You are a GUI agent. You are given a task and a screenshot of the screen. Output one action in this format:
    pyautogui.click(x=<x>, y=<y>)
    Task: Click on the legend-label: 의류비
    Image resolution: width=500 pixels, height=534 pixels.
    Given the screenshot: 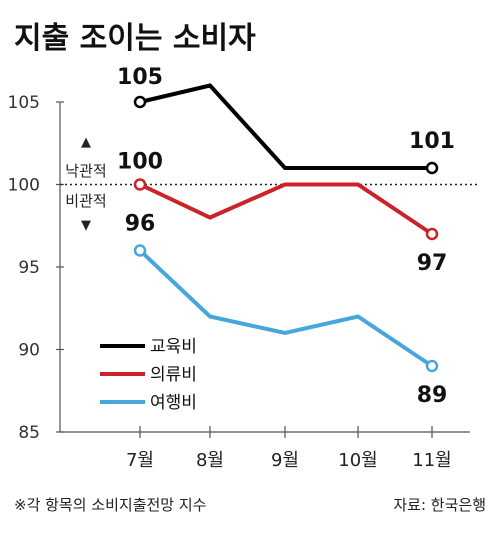 What is the action you would take?
    pyautogui.click(x=173, y=375)
    